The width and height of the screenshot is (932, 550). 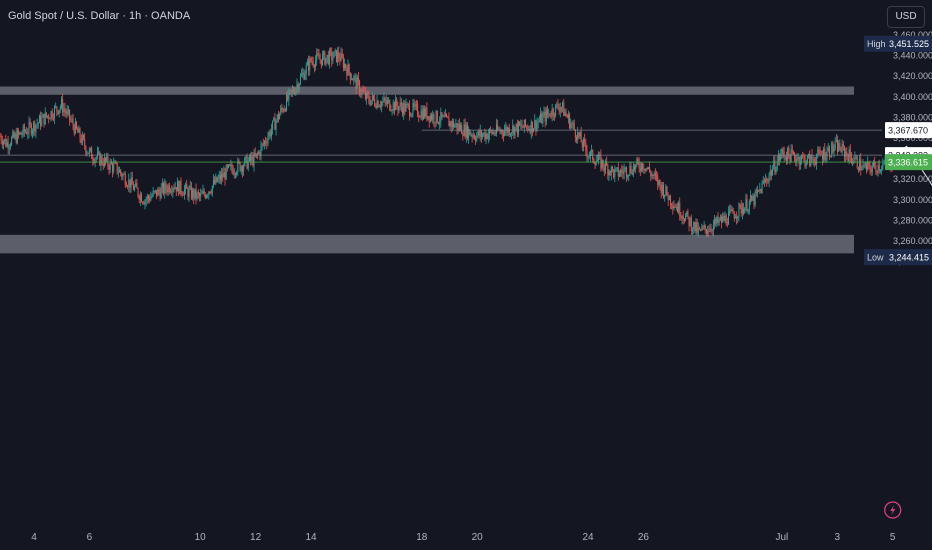 I want to click on event-marker-icon, so click(x=893, y=510).